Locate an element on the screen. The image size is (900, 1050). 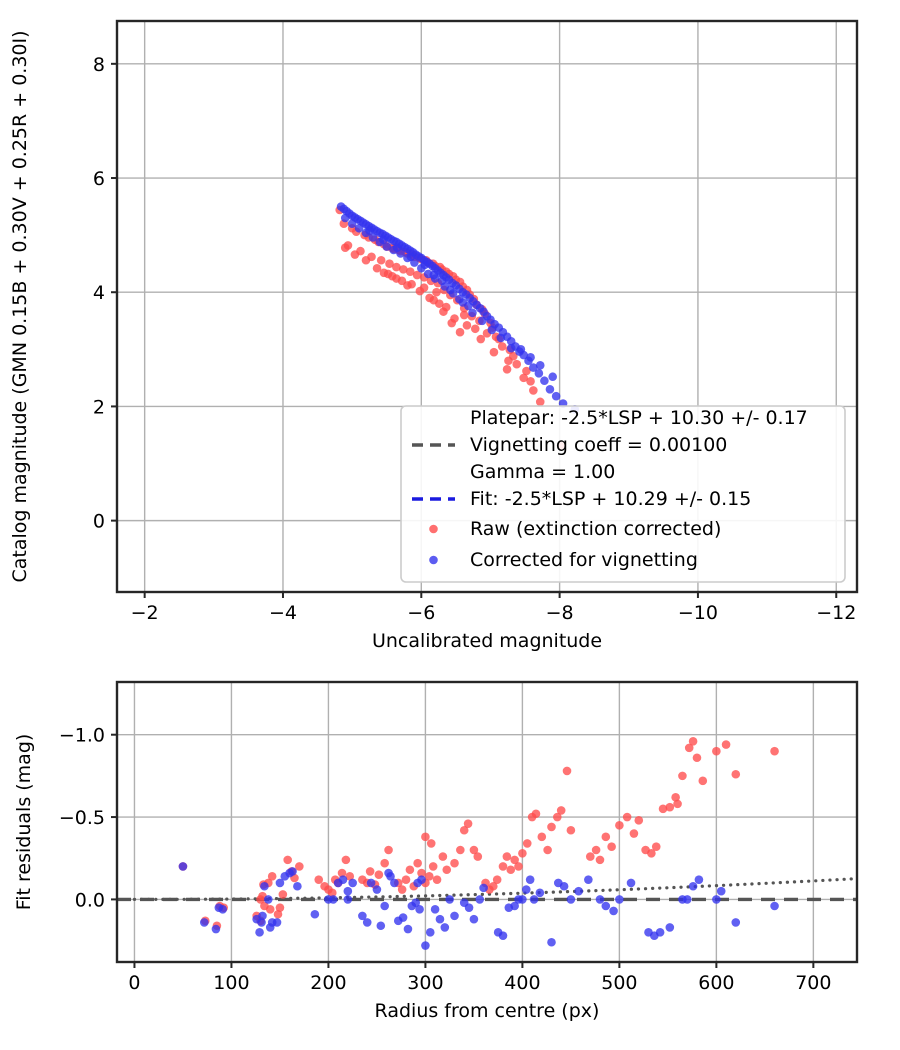
x-tick-label: −10 is located at coordinates (698, 613).